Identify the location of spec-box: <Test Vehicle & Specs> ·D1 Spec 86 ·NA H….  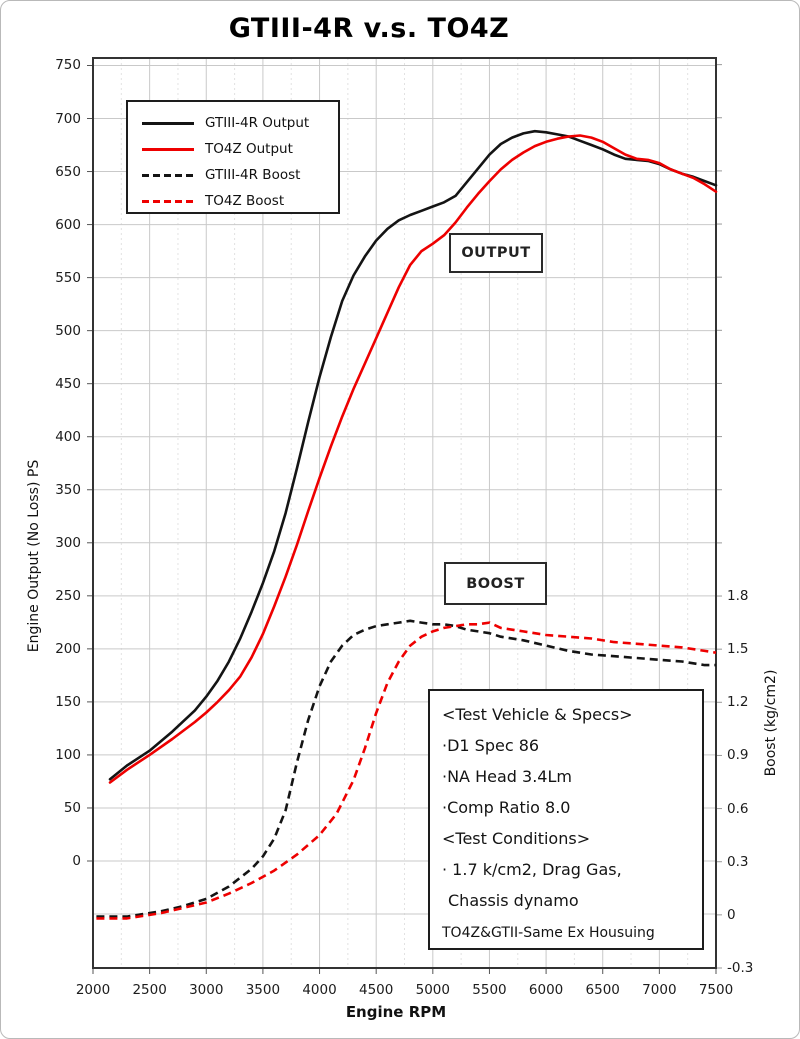
(566, 819).